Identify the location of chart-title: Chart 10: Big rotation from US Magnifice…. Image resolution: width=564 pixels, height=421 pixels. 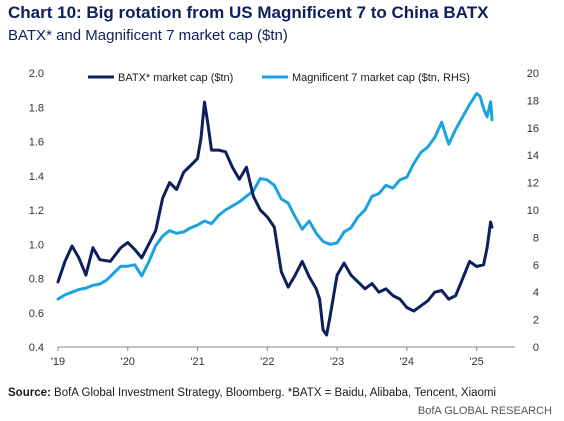
(248, 12).